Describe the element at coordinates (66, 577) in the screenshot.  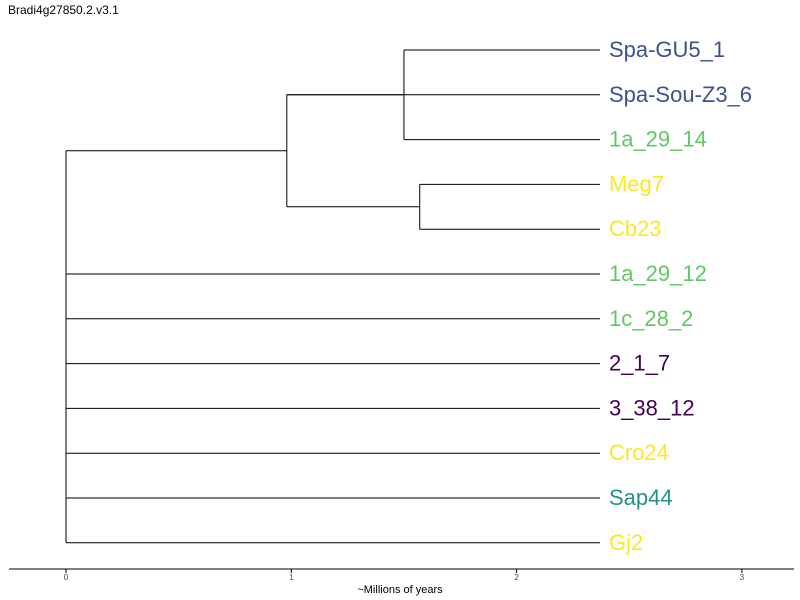
I see `x-tick-label: 0` at that location.